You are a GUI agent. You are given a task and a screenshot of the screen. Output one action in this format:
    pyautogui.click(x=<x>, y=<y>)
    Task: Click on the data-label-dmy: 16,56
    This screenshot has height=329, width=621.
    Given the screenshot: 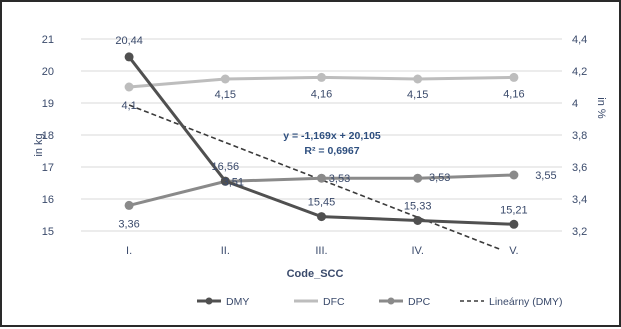 What is the action you would take?
    pyautogui.click(x=226, y=167)
    